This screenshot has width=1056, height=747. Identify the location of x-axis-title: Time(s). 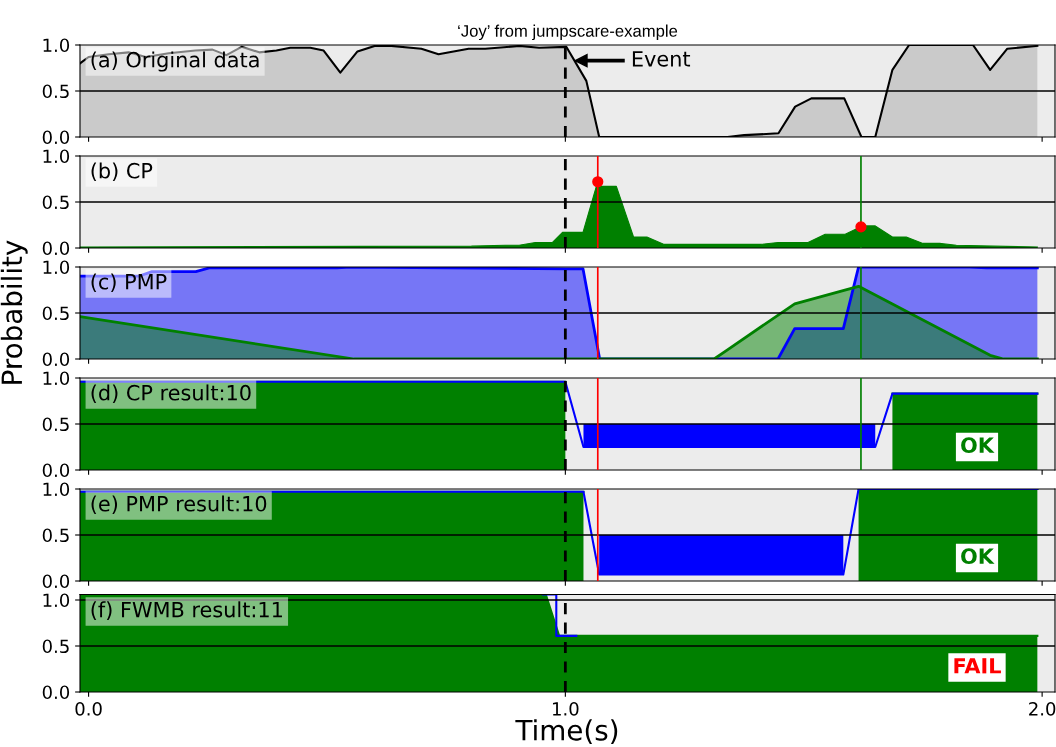
(566, 731).